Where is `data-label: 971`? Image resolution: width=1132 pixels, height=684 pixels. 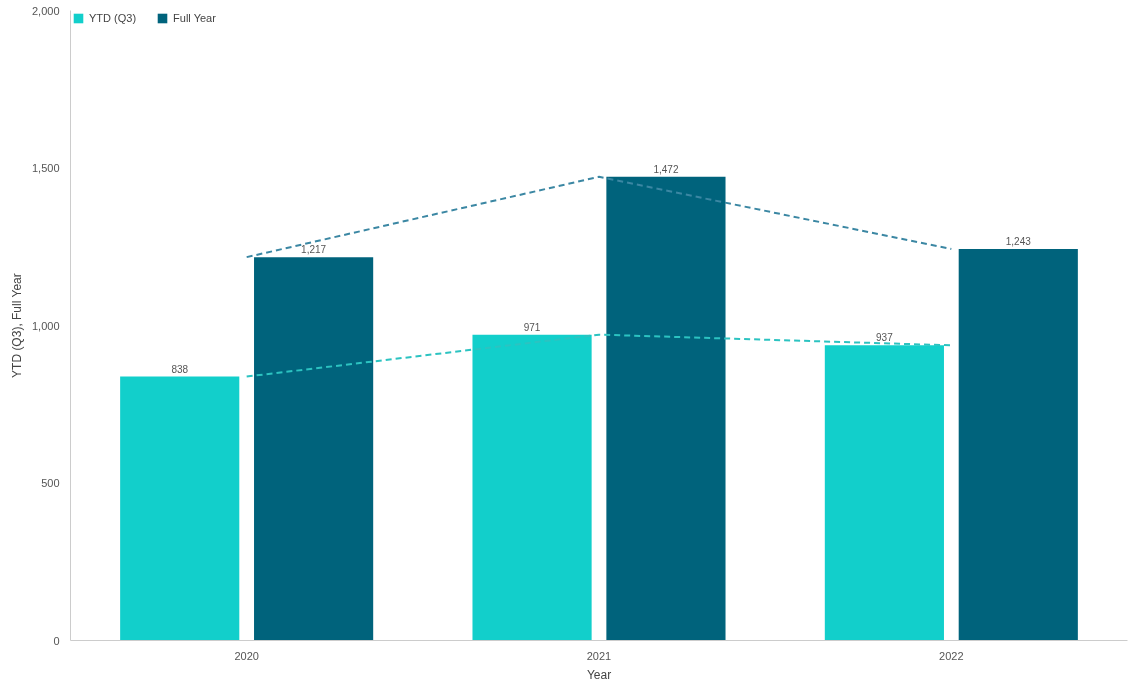
data-label: 971 is located at coordinates (532, 327).